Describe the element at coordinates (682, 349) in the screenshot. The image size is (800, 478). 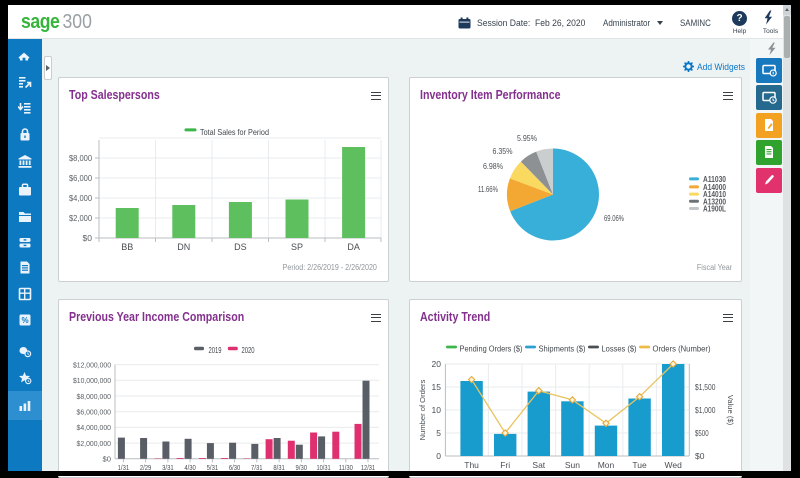
I see `svg-text: Orders (Number)` at that location.